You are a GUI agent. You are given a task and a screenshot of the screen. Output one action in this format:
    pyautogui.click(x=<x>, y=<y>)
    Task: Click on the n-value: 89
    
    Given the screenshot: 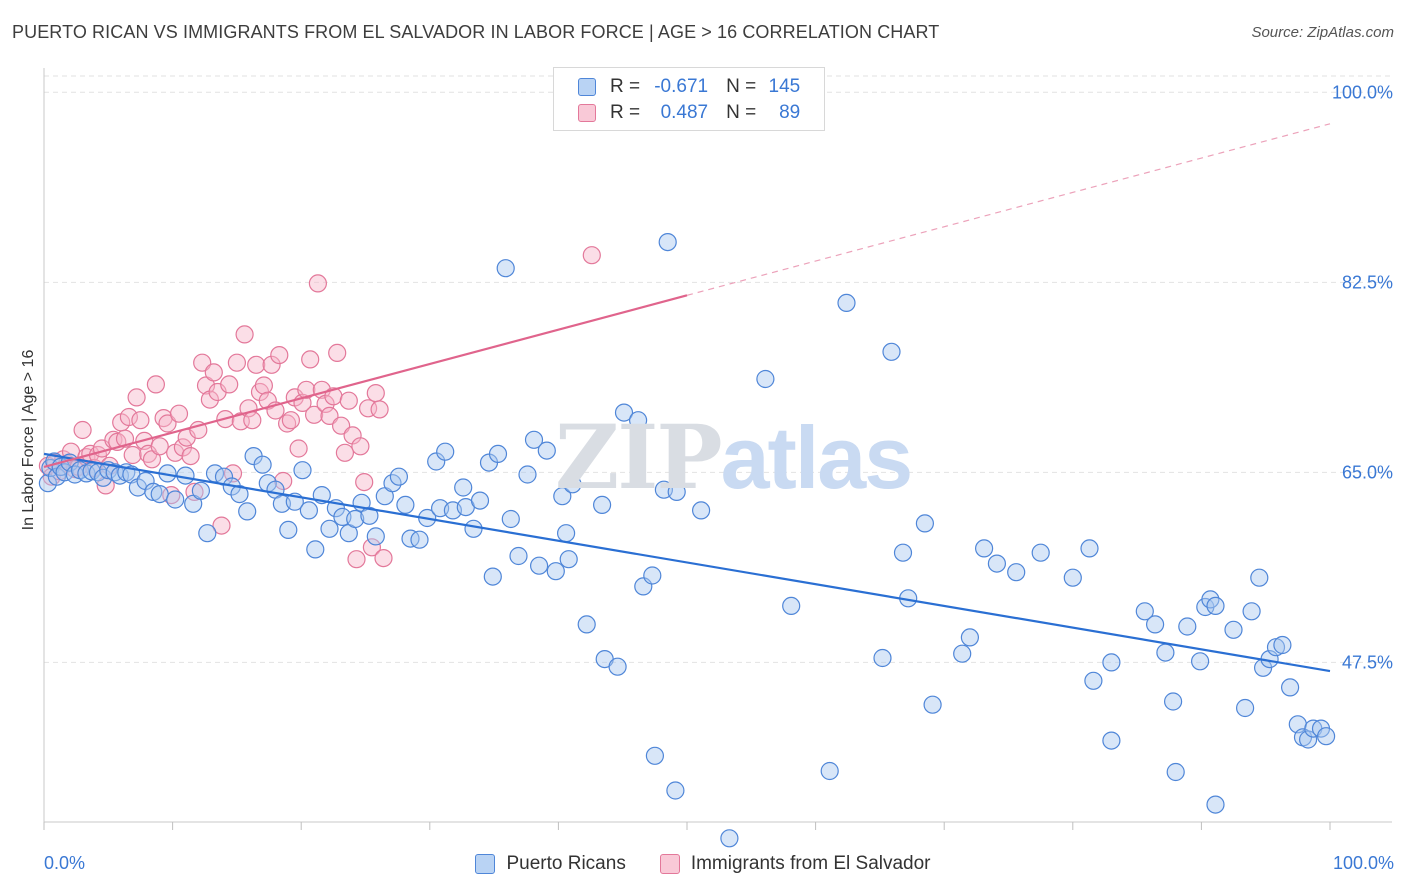 What is the action you would take?
    pyautogui.click(x=790, y=112)
    